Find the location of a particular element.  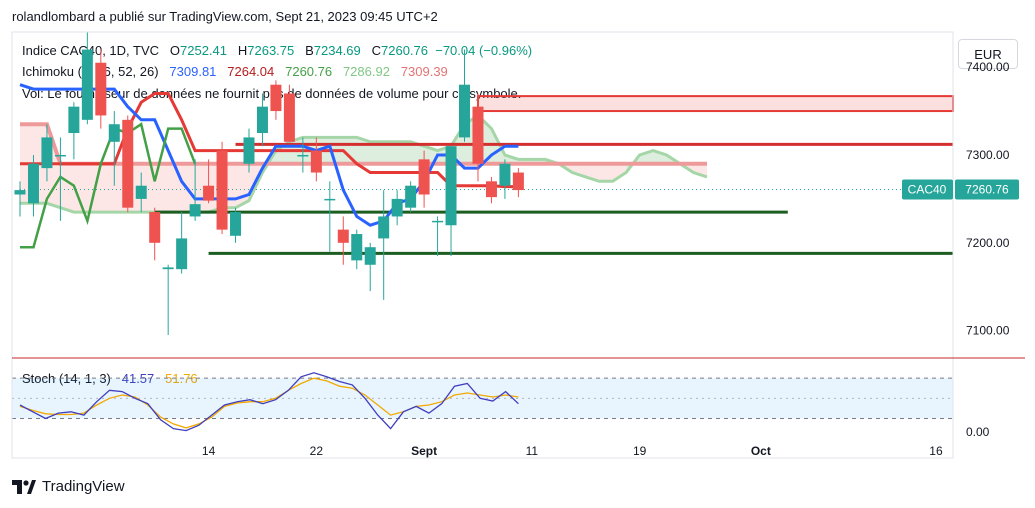

resistance-zone is located at coordinates (715, 104).